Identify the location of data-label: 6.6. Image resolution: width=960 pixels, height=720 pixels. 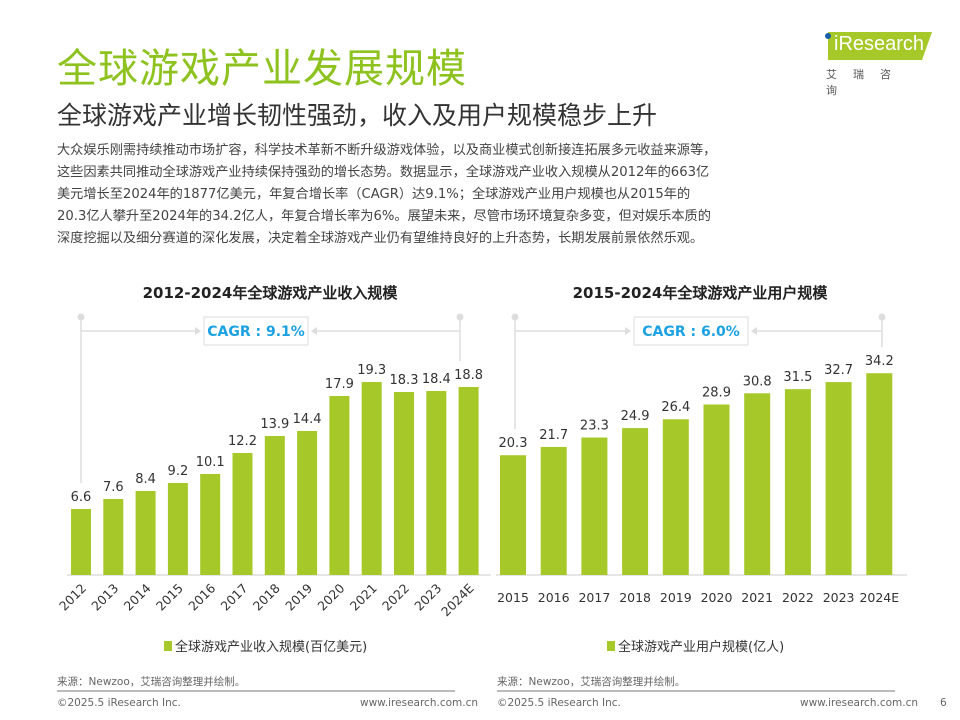
(81, 497).